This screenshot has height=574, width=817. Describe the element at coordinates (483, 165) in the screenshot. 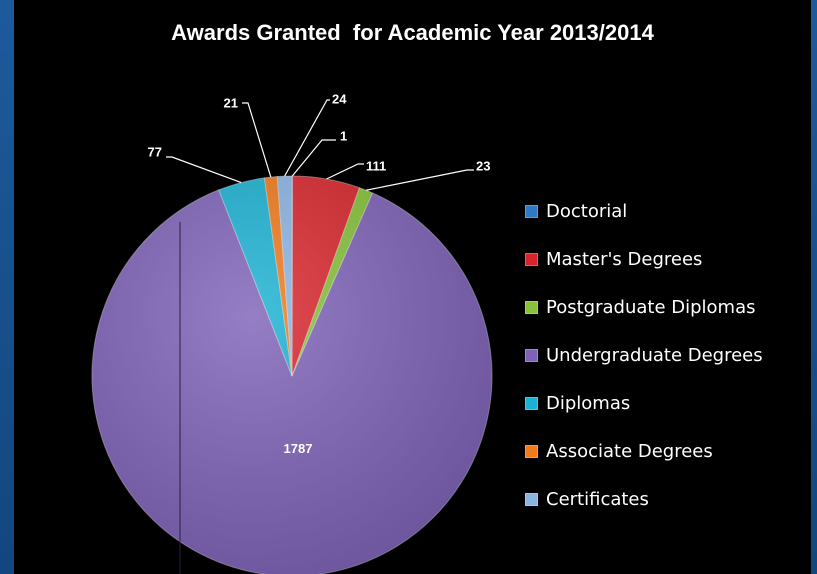

I see `data-label-postgraduate-diplomas: 23` at that location.